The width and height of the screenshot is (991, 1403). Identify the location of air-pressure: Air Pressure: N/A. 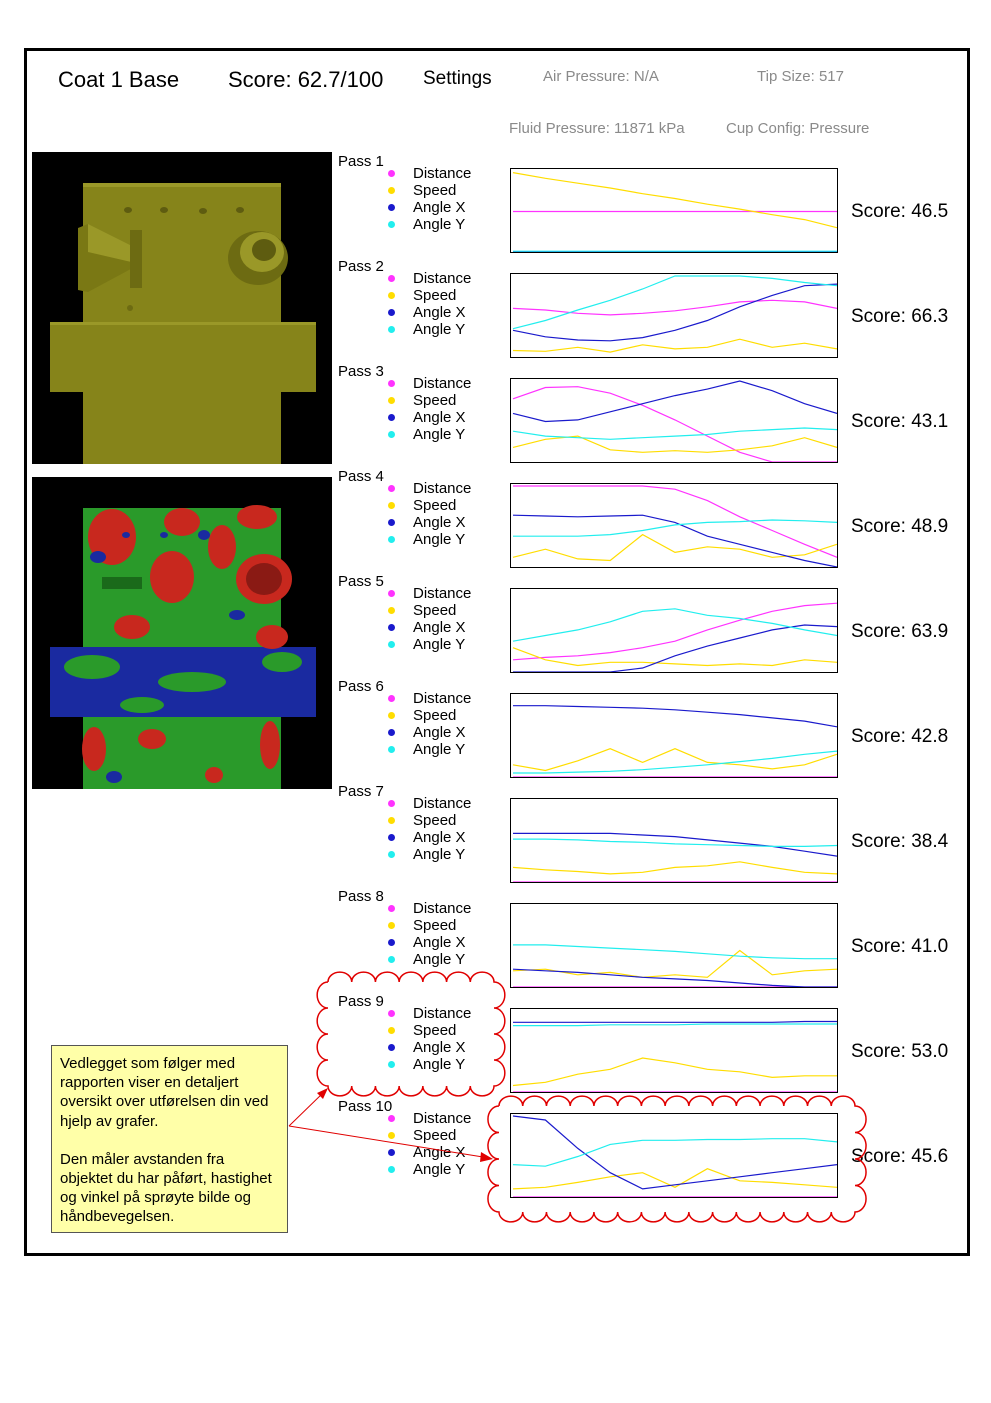
(601, 76).